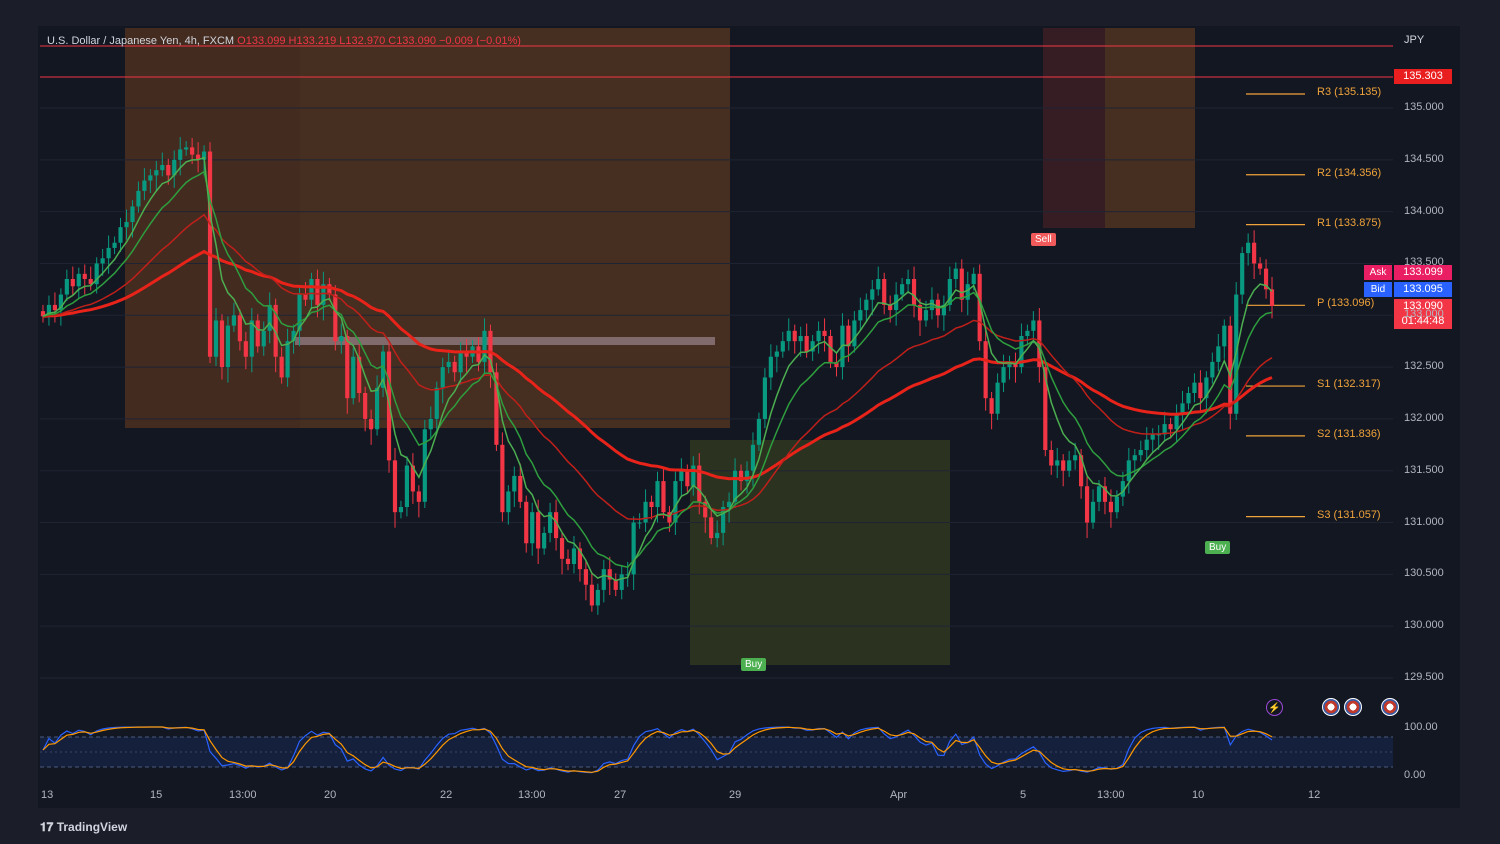 The height and width of the screenshot is (844, 1500). Describe the element at coordinates (1423, 321) in the screenshot. I see `bar-countdown: 01:44:48` at that location.